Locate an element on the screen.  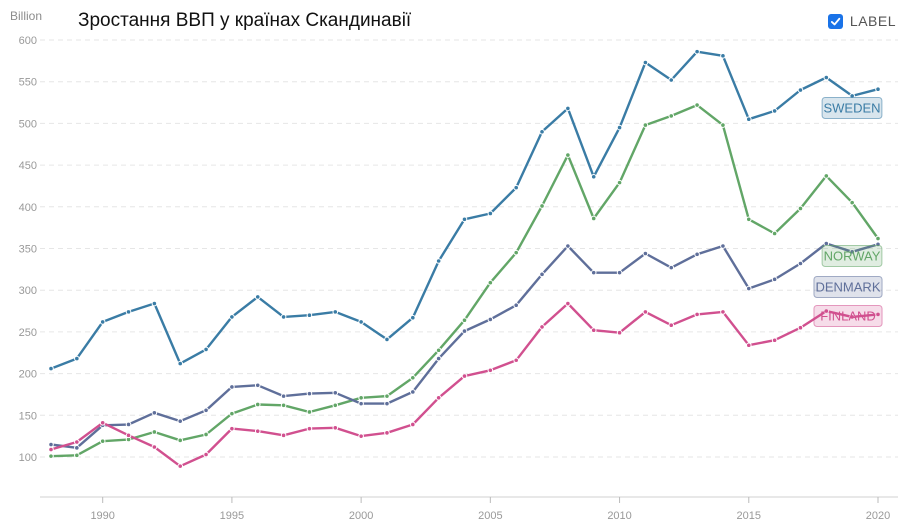
chart-title: Зростання ВВП у країнах Скандинавії is located at coordinates (245, 20).